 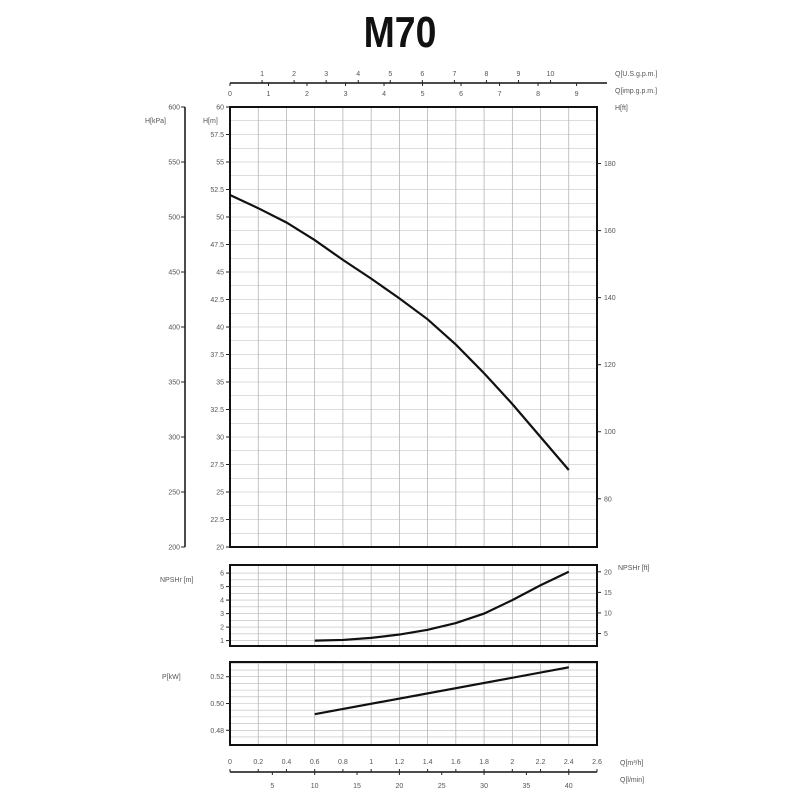 What do you see at coordinates (217, 300) in the screenshot?
I see `y-tick-label: 42.5` at bounding box center [217, 300].